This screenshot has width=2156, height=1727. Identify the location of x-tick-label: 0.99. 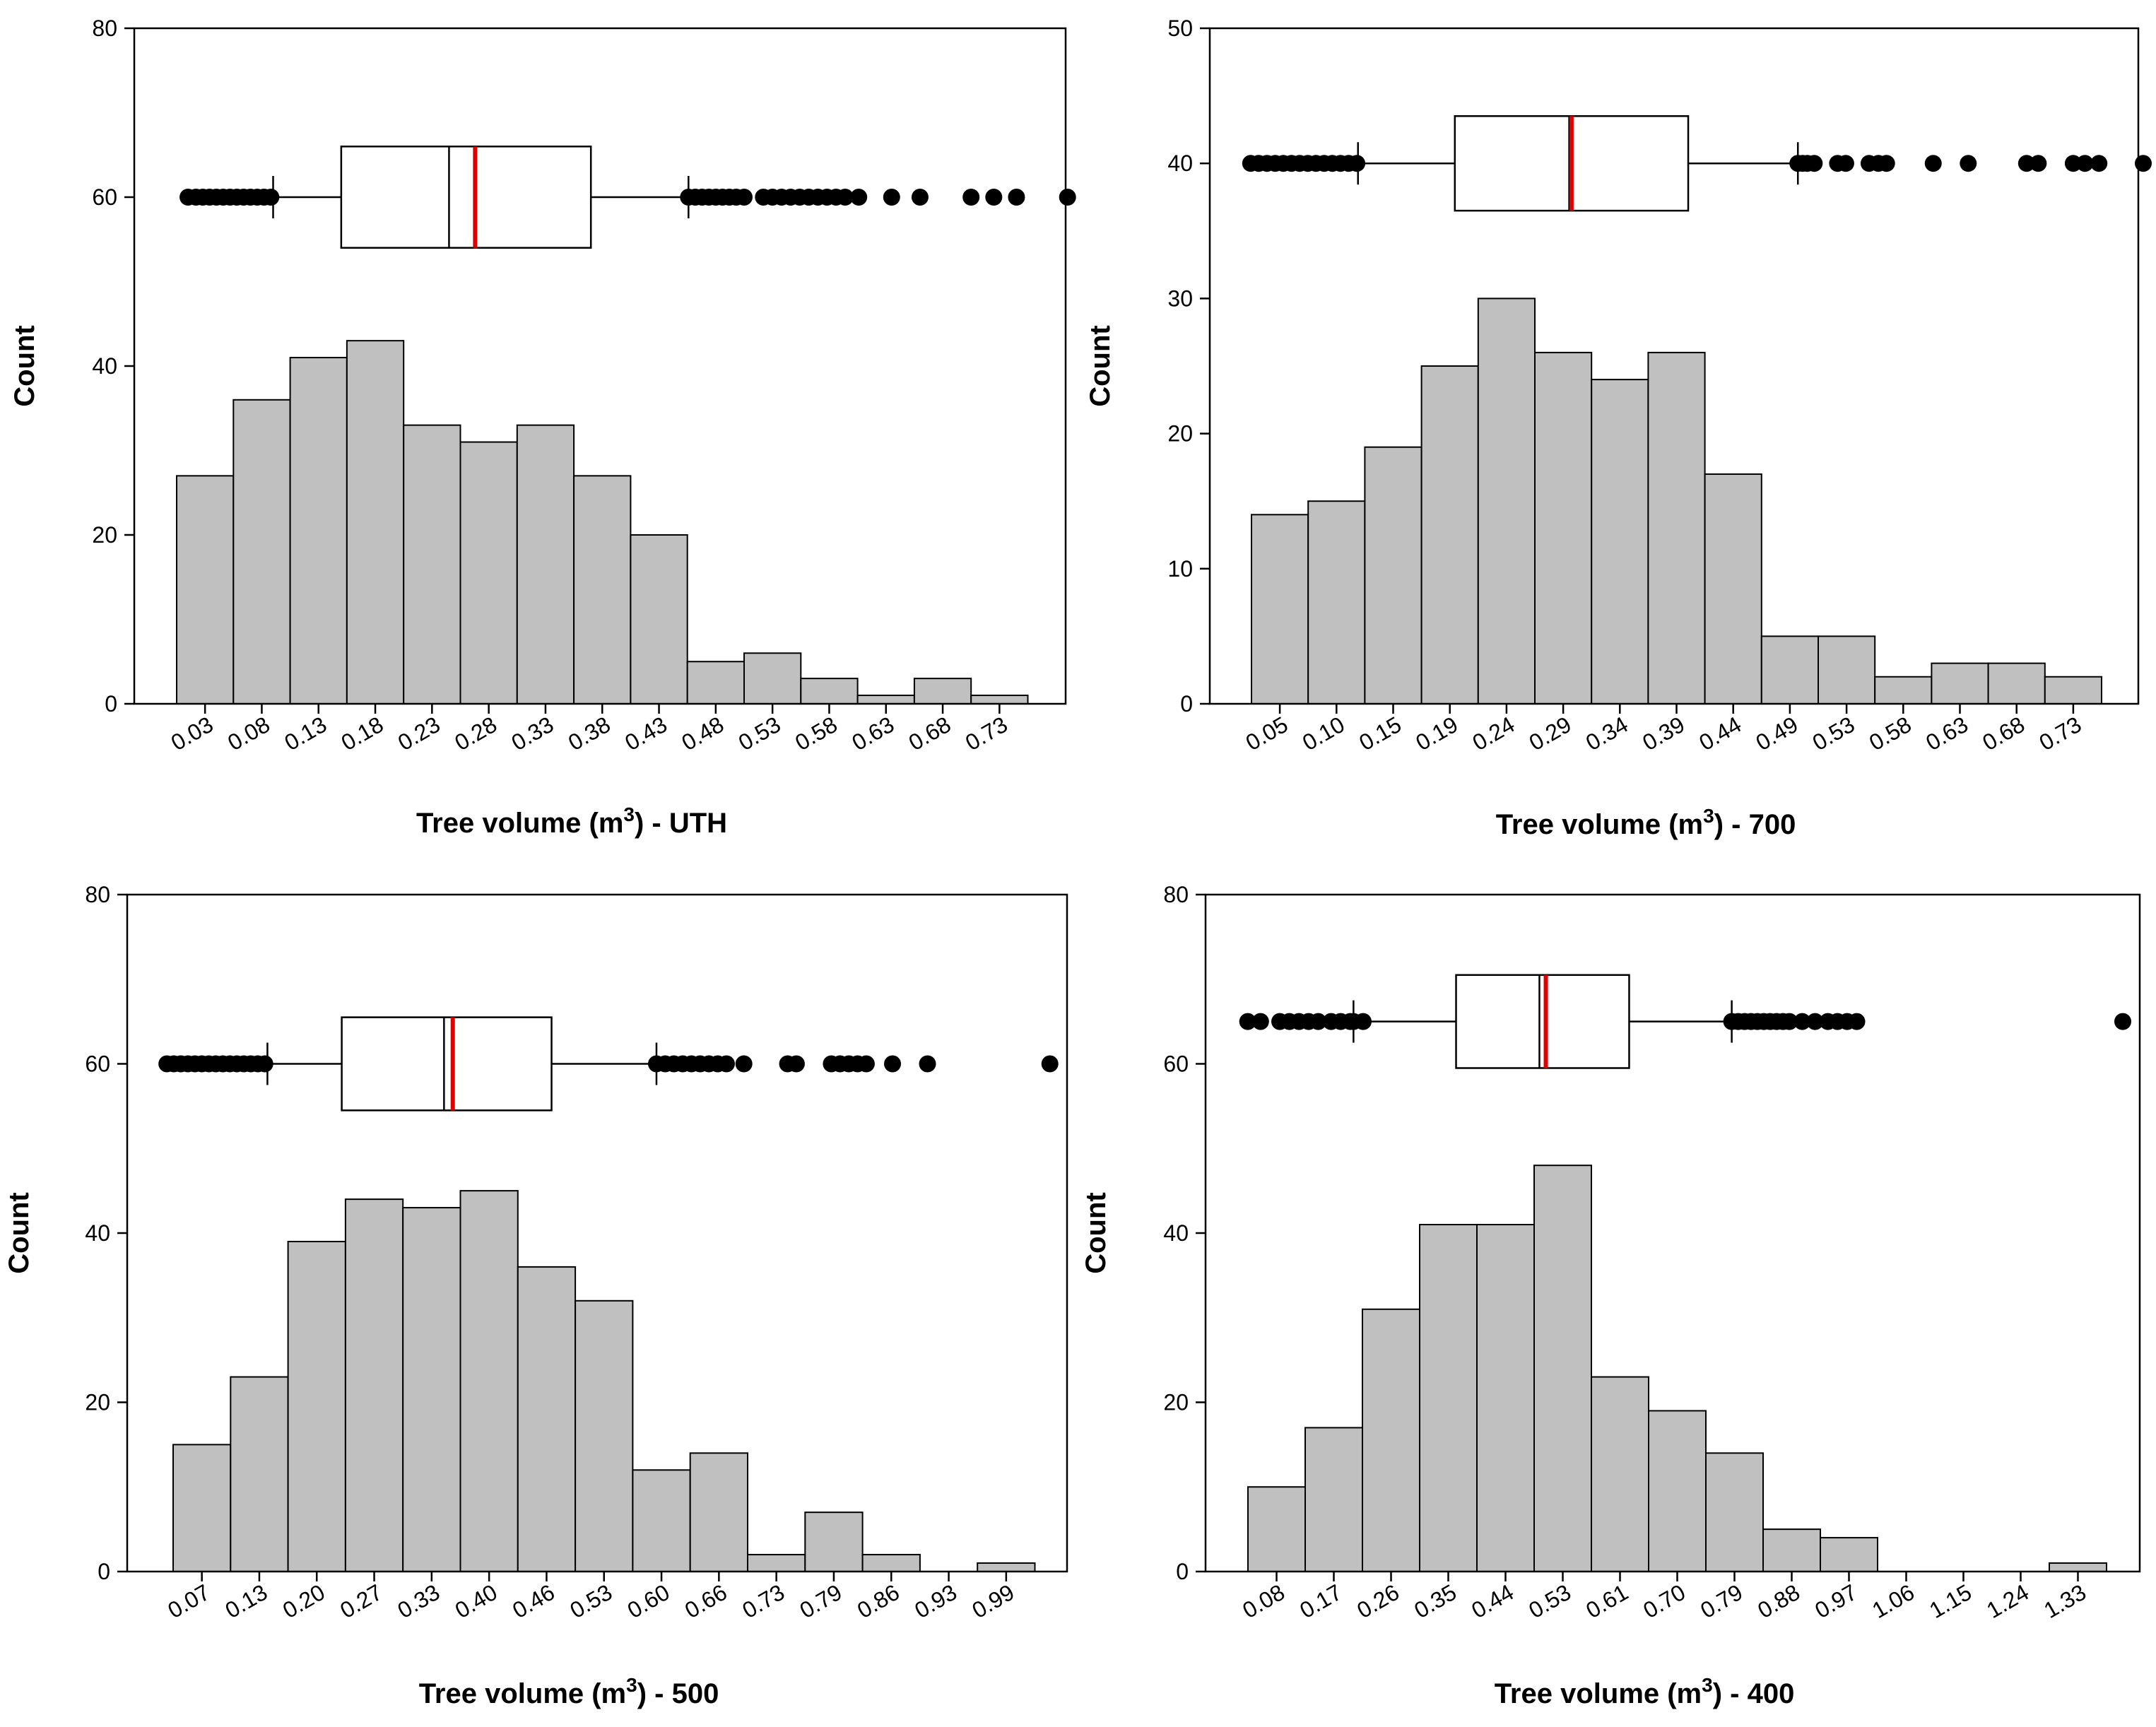
(992, 1601).